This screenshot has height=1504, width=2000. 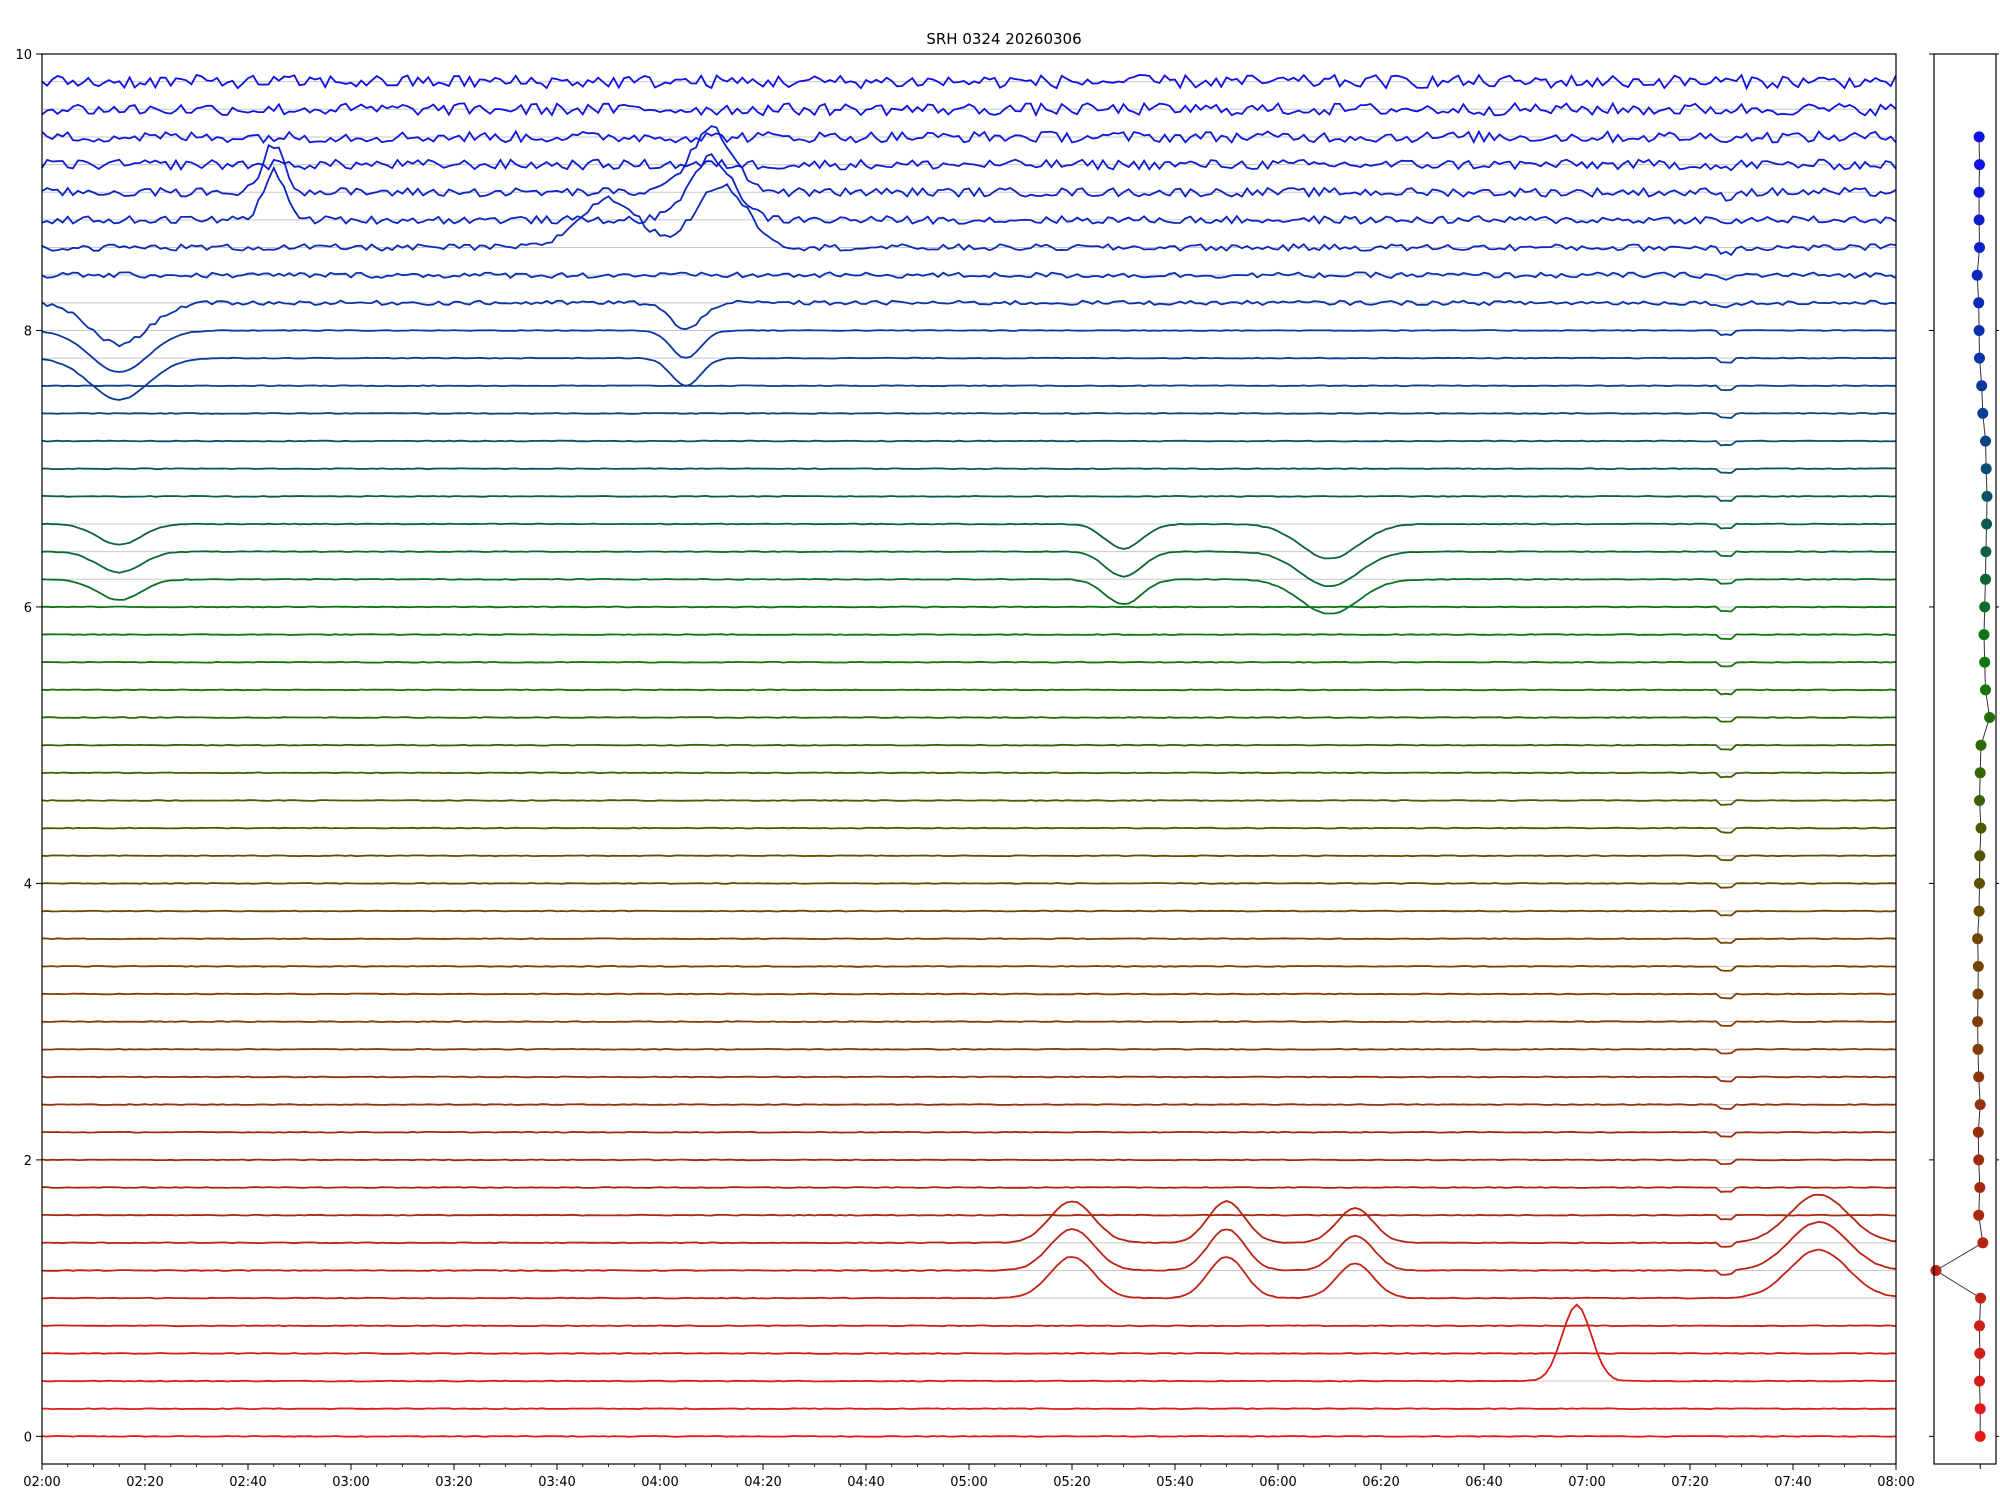 What do you see at coordinates (350, 1482) in the screenshot?
I see `x-tick-label: 03:00` at bounding box center [350, 1482].